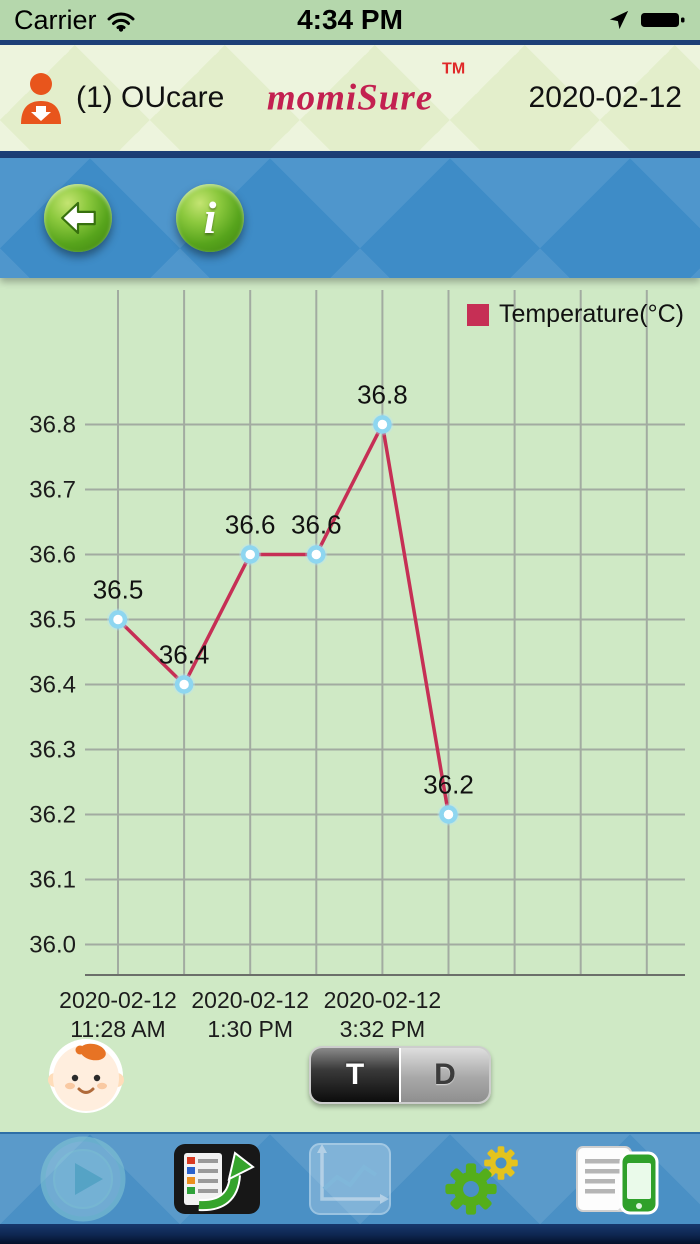 The image size is (700, 1244). I want to click on device-report-button, so click(617, 1179).